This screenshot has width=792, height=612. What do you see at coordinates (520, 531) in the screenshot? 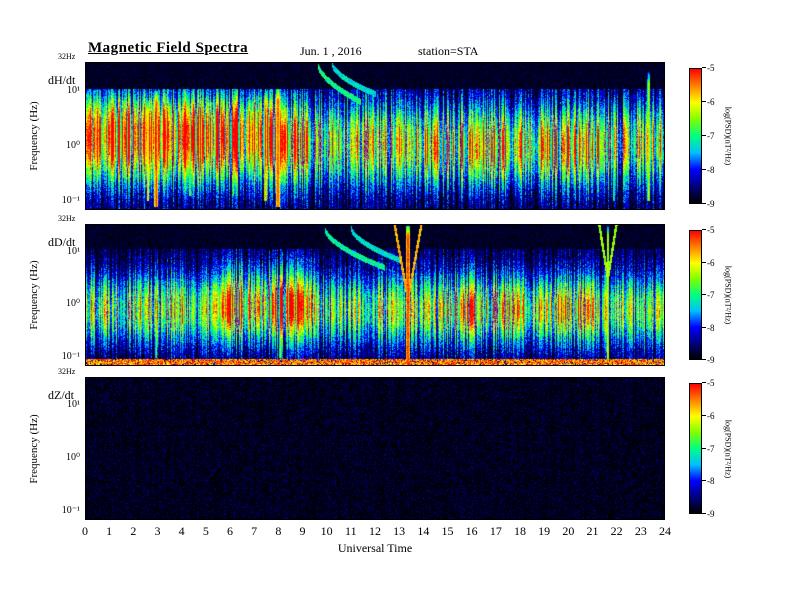
I see `x-axis-tick-label: 18` at bounding box center [520, 531].